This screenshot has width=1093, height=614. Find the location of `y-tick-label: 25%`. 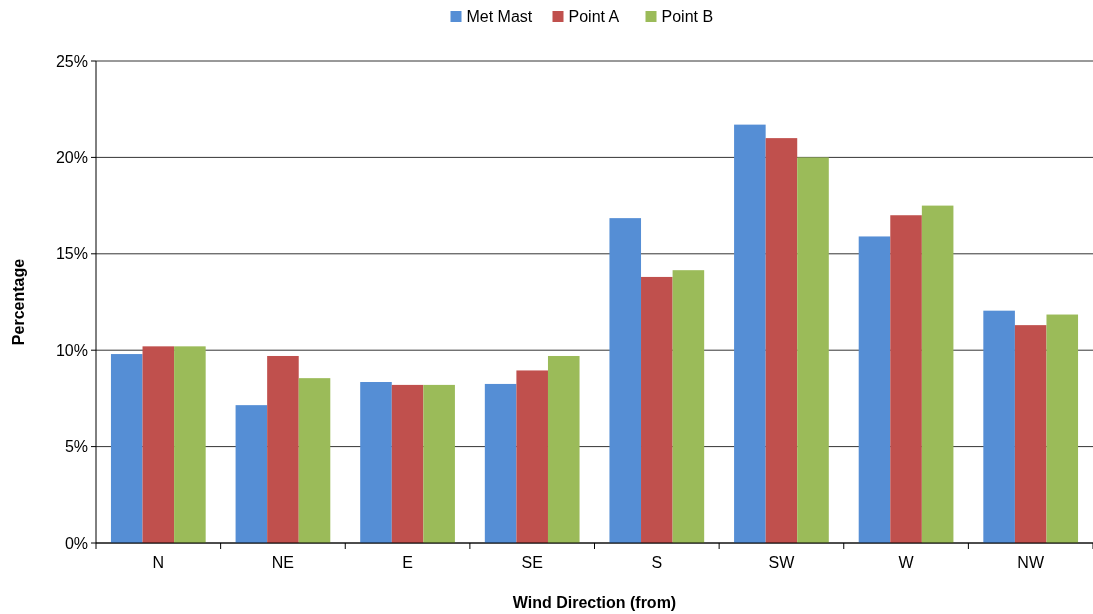

y-tick-label: 25% is located at coordinates (71, 61).